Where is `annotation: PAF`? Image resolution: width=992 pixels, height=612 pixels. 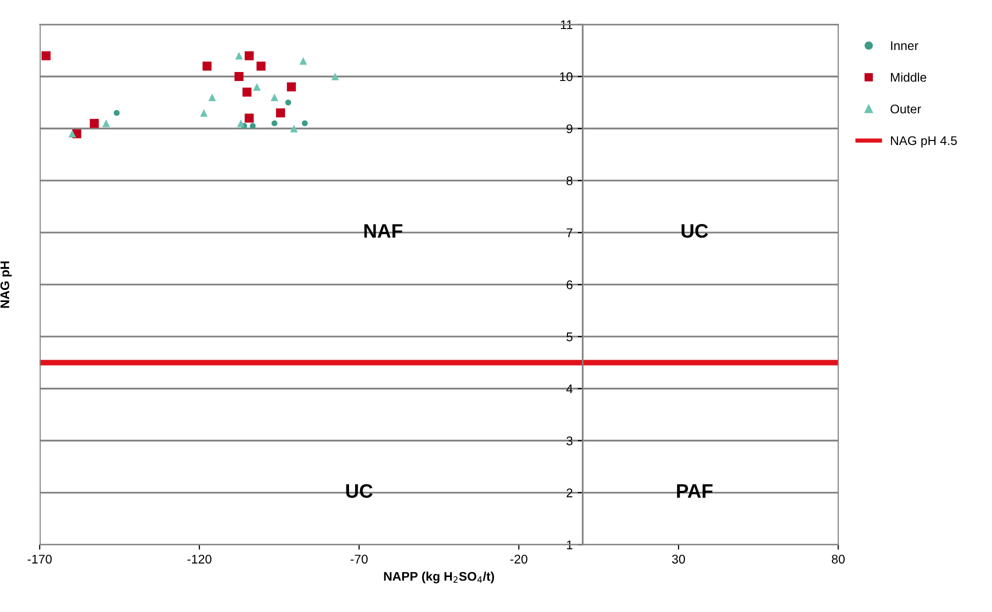
annotation: PAF is located at coordinates (695, 491).